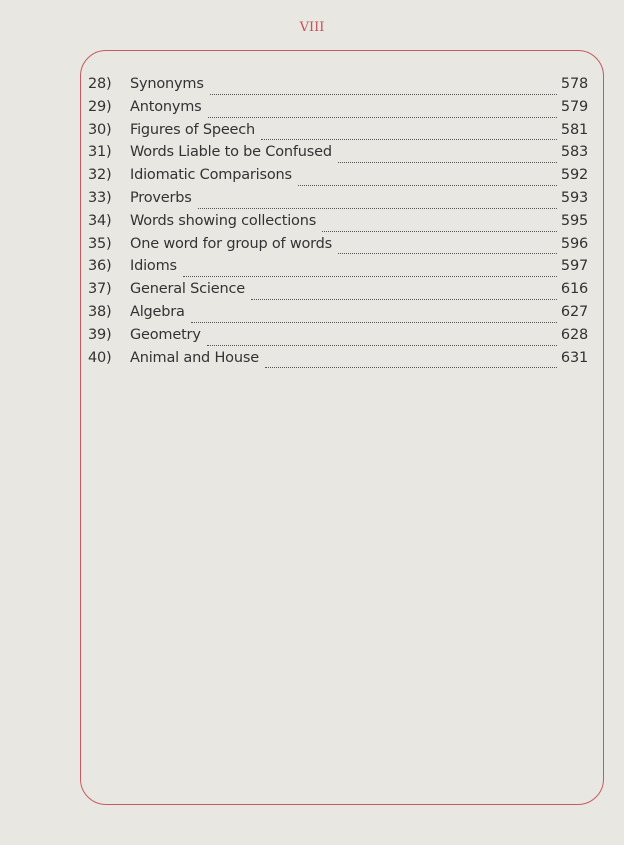 The height and width of the screenshot is (845, 624). I want to click on page-number: VIII, so click(312, 27).